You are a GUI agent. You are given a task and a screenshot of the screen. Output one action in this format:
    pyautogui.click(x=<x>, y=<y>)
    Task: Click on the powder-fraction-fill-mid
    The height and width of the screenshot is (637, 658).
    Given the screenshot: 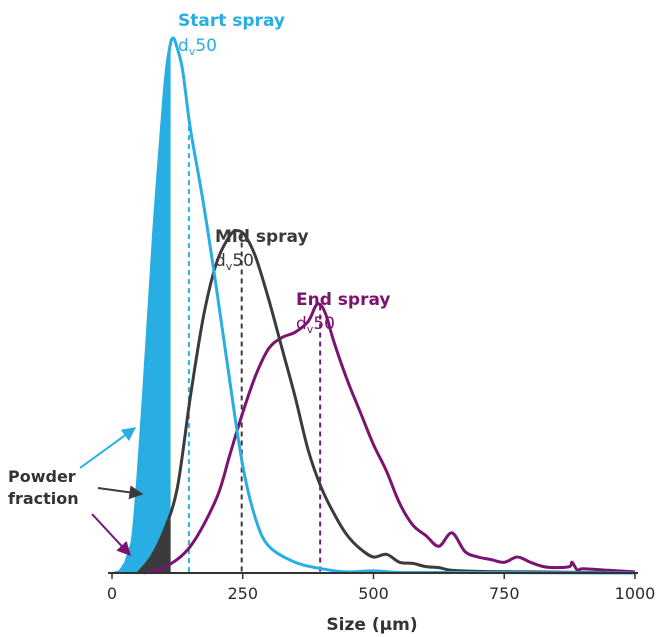 What is the action you would take?
    pyautogui.click(x=154, y=541)
    